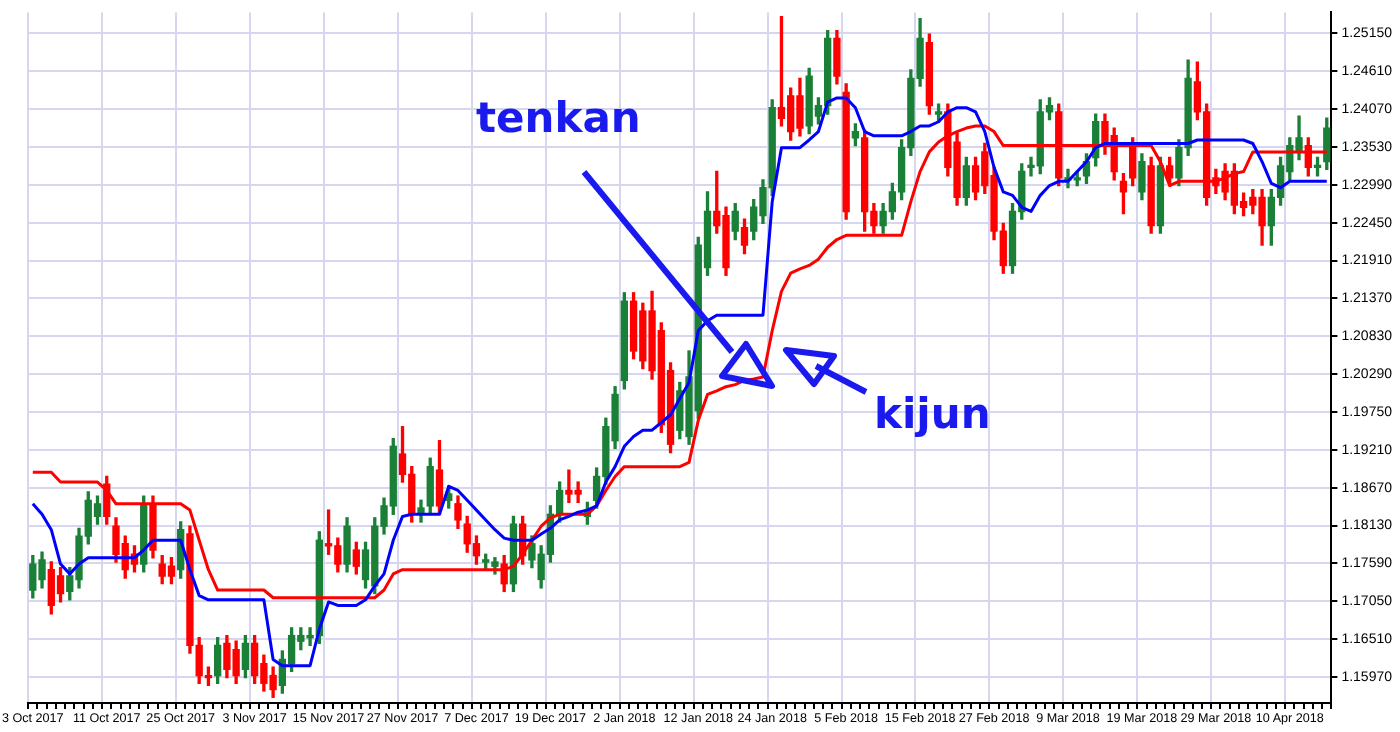  What do you see at coordinates (558, 118) in the screenshot?
I see `annotation: tenkan` at bounding box center [558, 118].